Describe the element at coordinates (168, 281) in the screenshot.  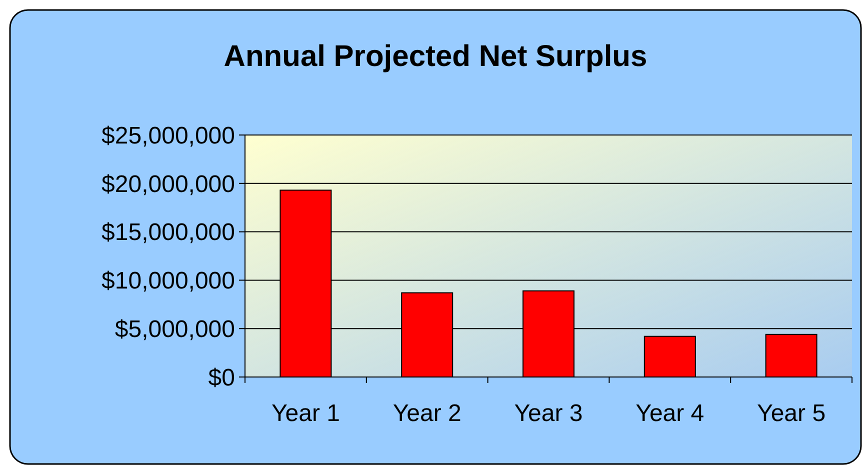
I see `y-tick-label: $10,000,000` at that location.